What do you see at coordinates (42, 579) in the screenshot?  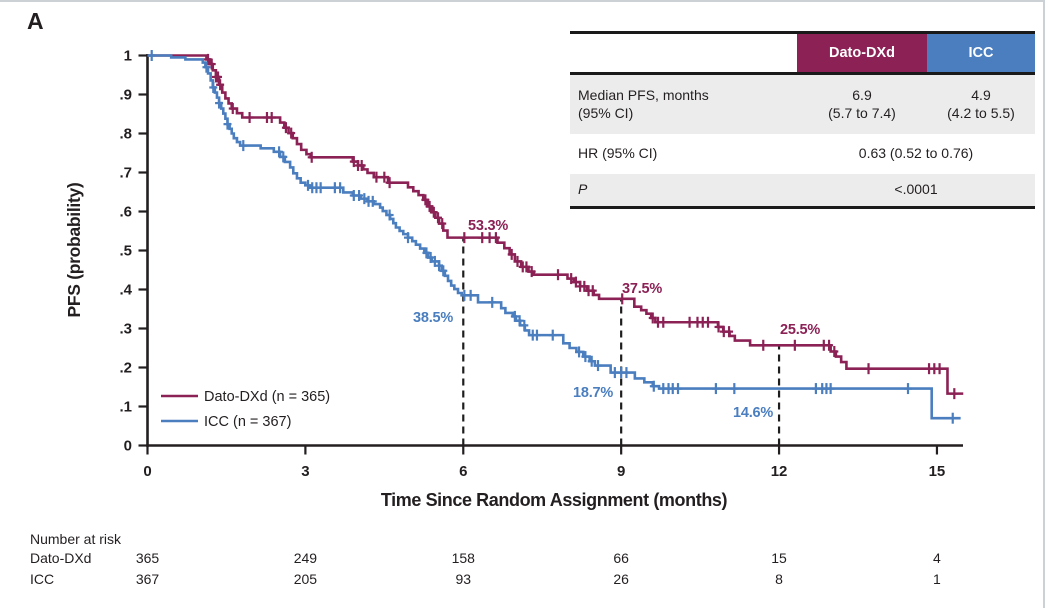 I see `risk-row-label: ICC` at bounding box center [42, 579].